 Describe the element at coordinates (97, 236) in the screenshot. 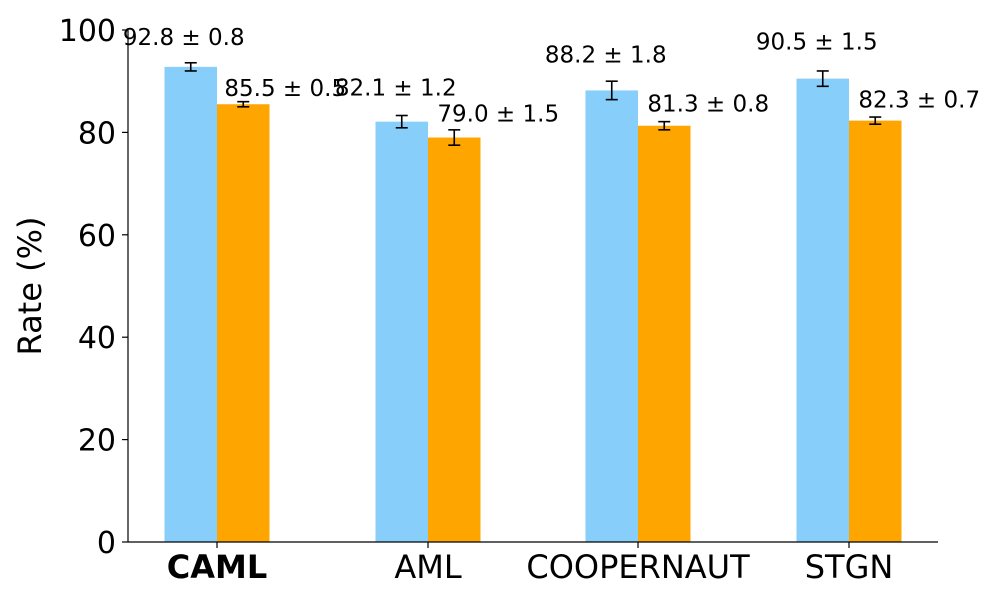

I see `y-tick-label-60: 60` at that location.